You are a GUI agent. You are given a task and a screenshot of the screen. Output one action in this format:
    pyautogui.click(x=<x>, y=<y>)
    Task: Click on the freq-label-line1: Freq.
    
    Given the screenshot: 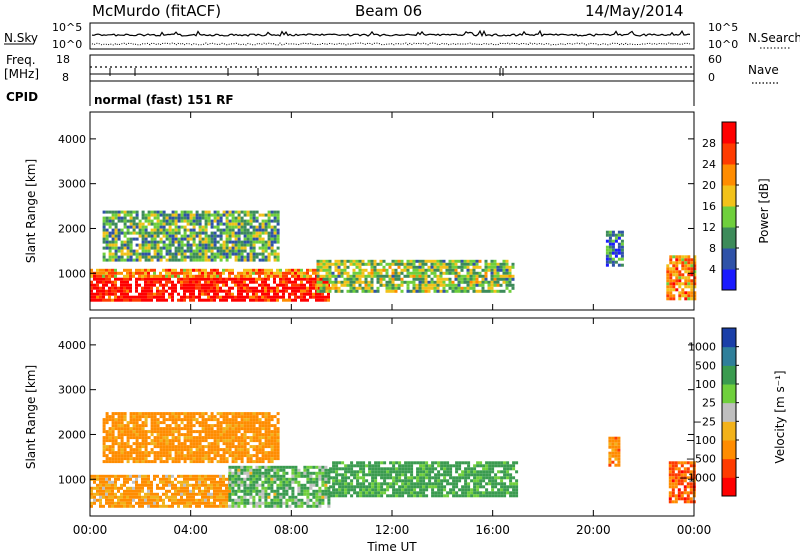 What is the action you would take?
    pyautogui.click(x=21, y=60)
    